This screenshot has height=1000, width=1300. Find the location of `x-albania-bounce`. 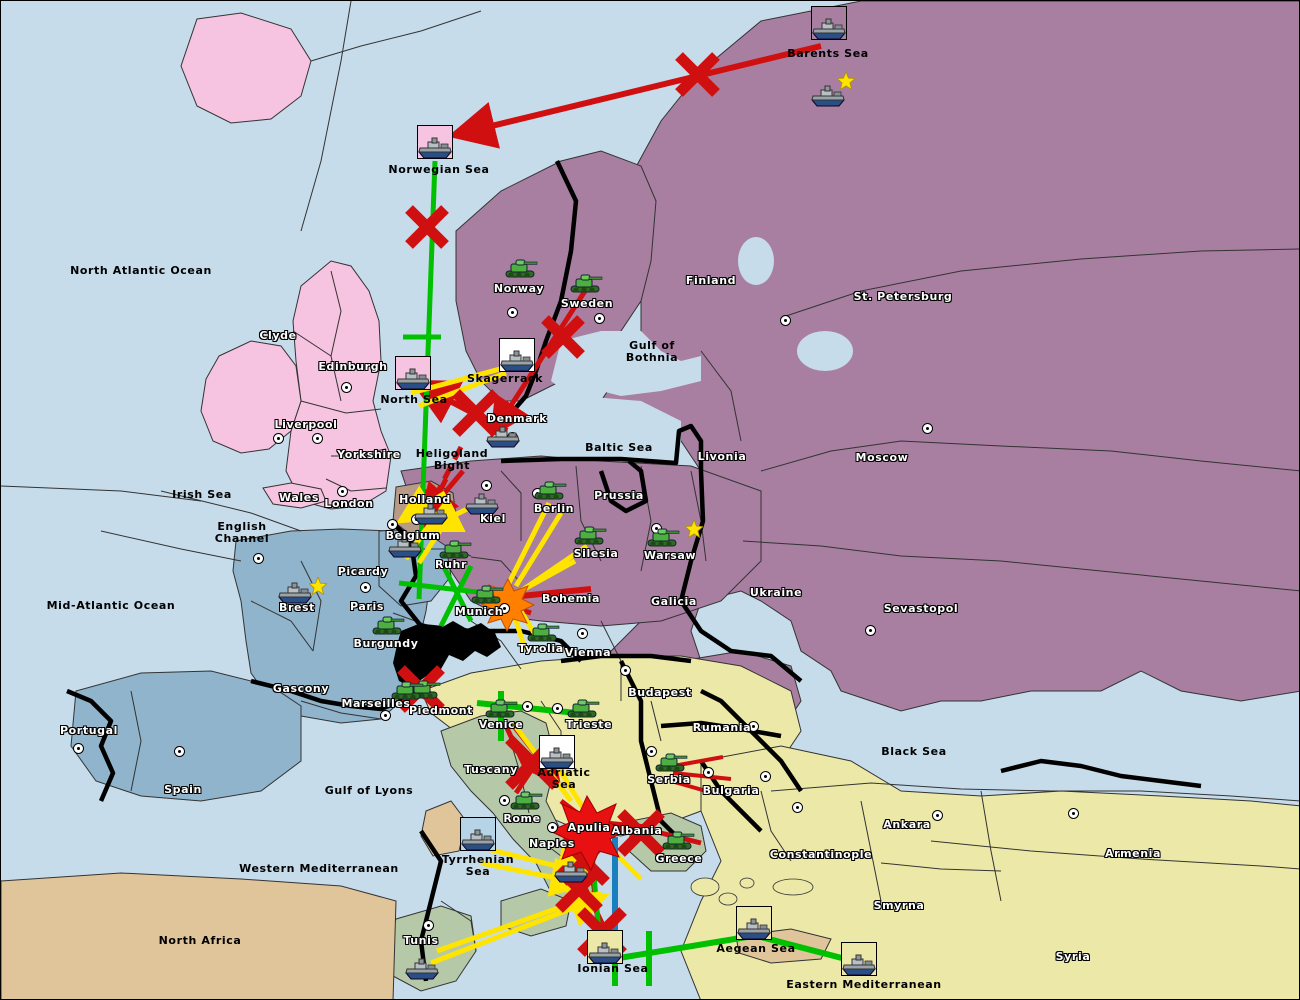

x-albania-bounce is located at coordinates (641, 833).